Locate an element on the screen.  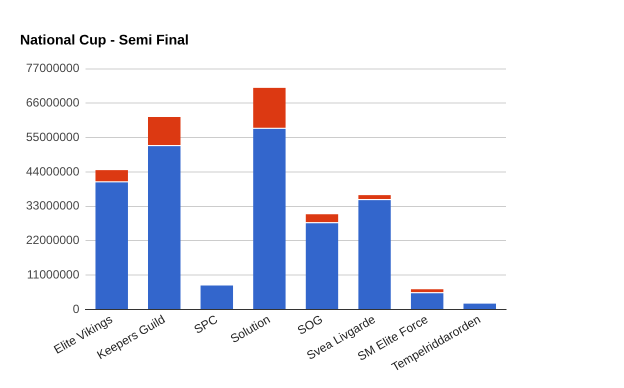
y-tick-label: 0 is located at coordinates (76, 309).